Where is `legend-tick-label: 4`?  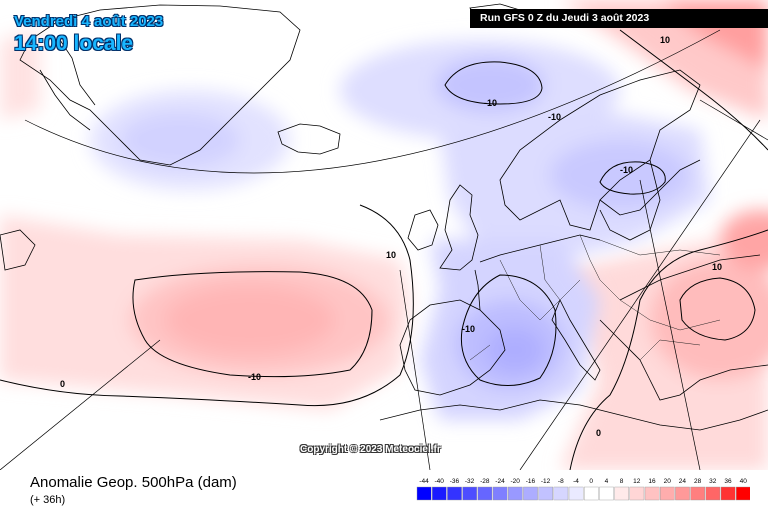
legend-tick-label: 4 is located at coordinates (607, 481).